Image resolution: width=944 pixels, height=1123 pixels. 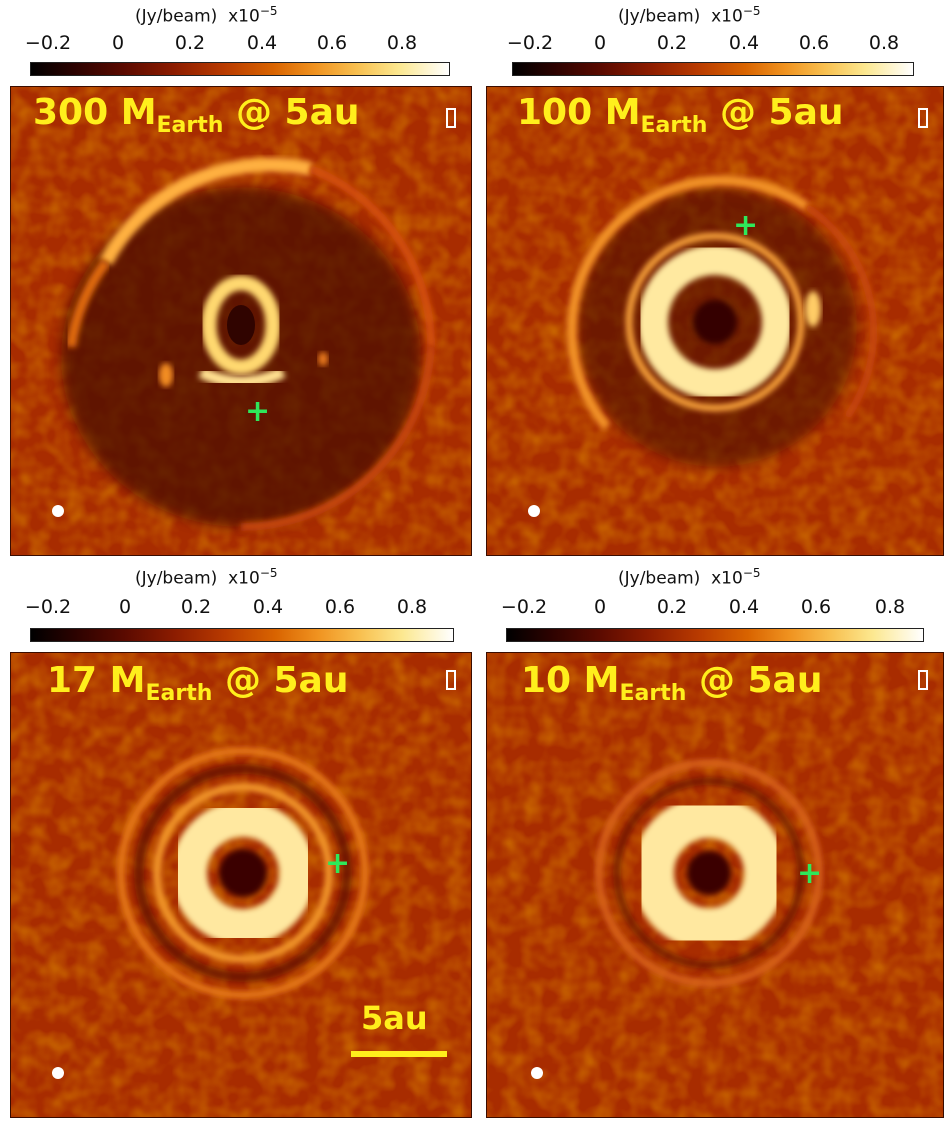 What do you see at coordinates (680, 115) in the screenshot?
I see `panel-title: 100 MEarth @ 5au` at bounding box center [680, 115].